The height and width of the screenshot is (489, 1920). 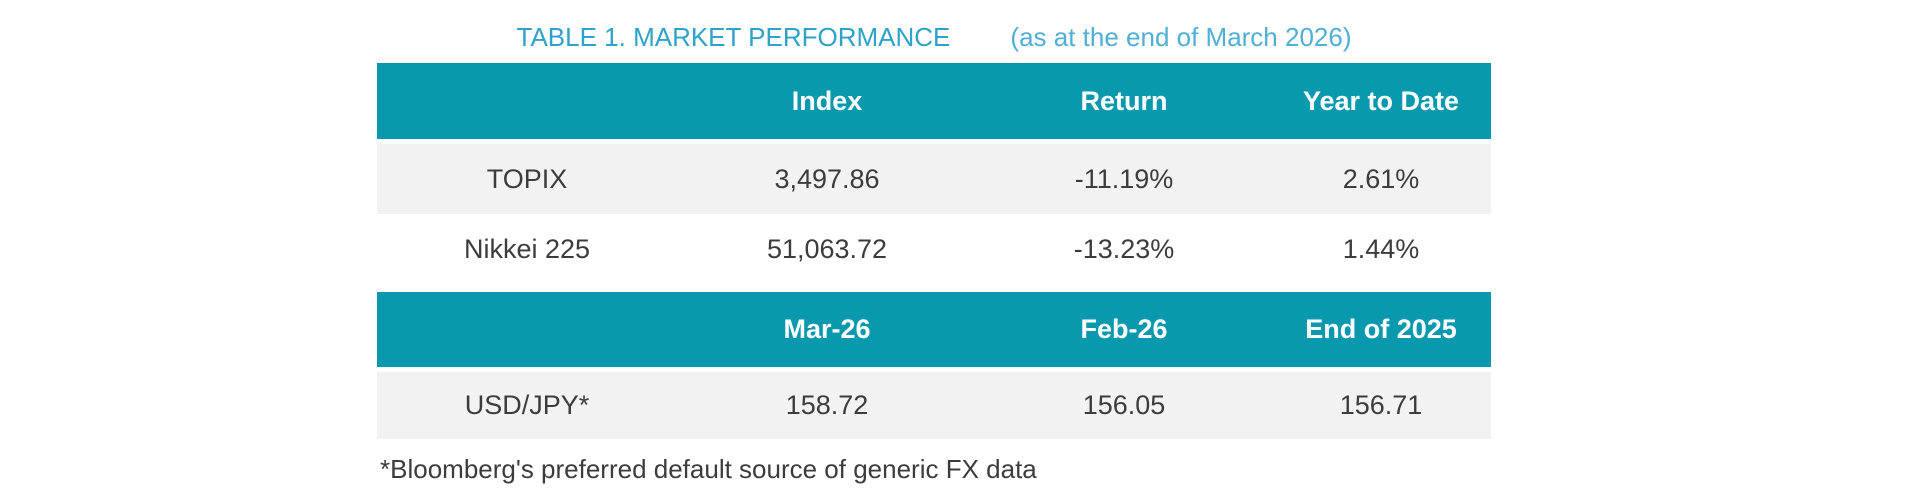 I want to click on row-label: Nikkei 225, so click(x=527, y=248).